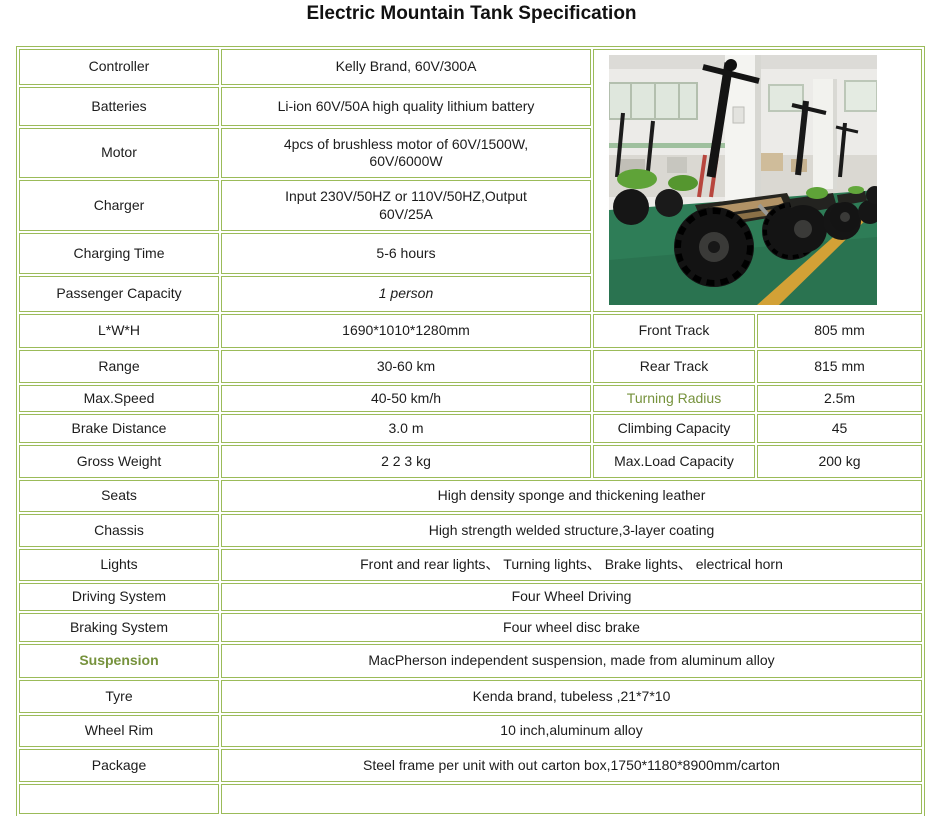 The image size is (943, 816). What do you see at coordinates (119, 398) in the screenshot?
I see `spec-label-cell: Max.Speed` at bounding box center [119, 398].